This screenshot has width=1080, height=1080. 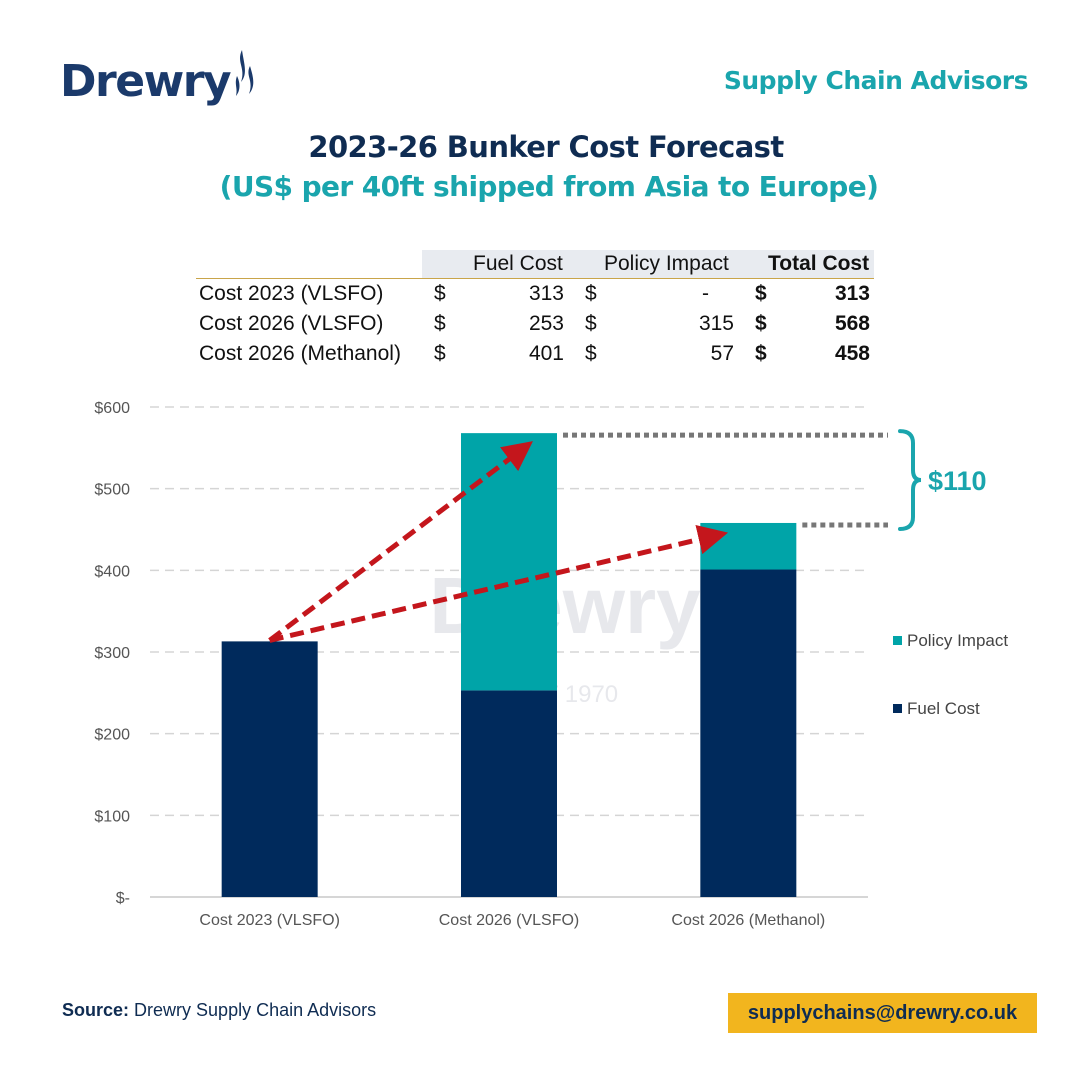 What do you see at coordinates (146, 81) in the screenshot?
I see `logo-text: Drewry` at bounding box center [146, 81].